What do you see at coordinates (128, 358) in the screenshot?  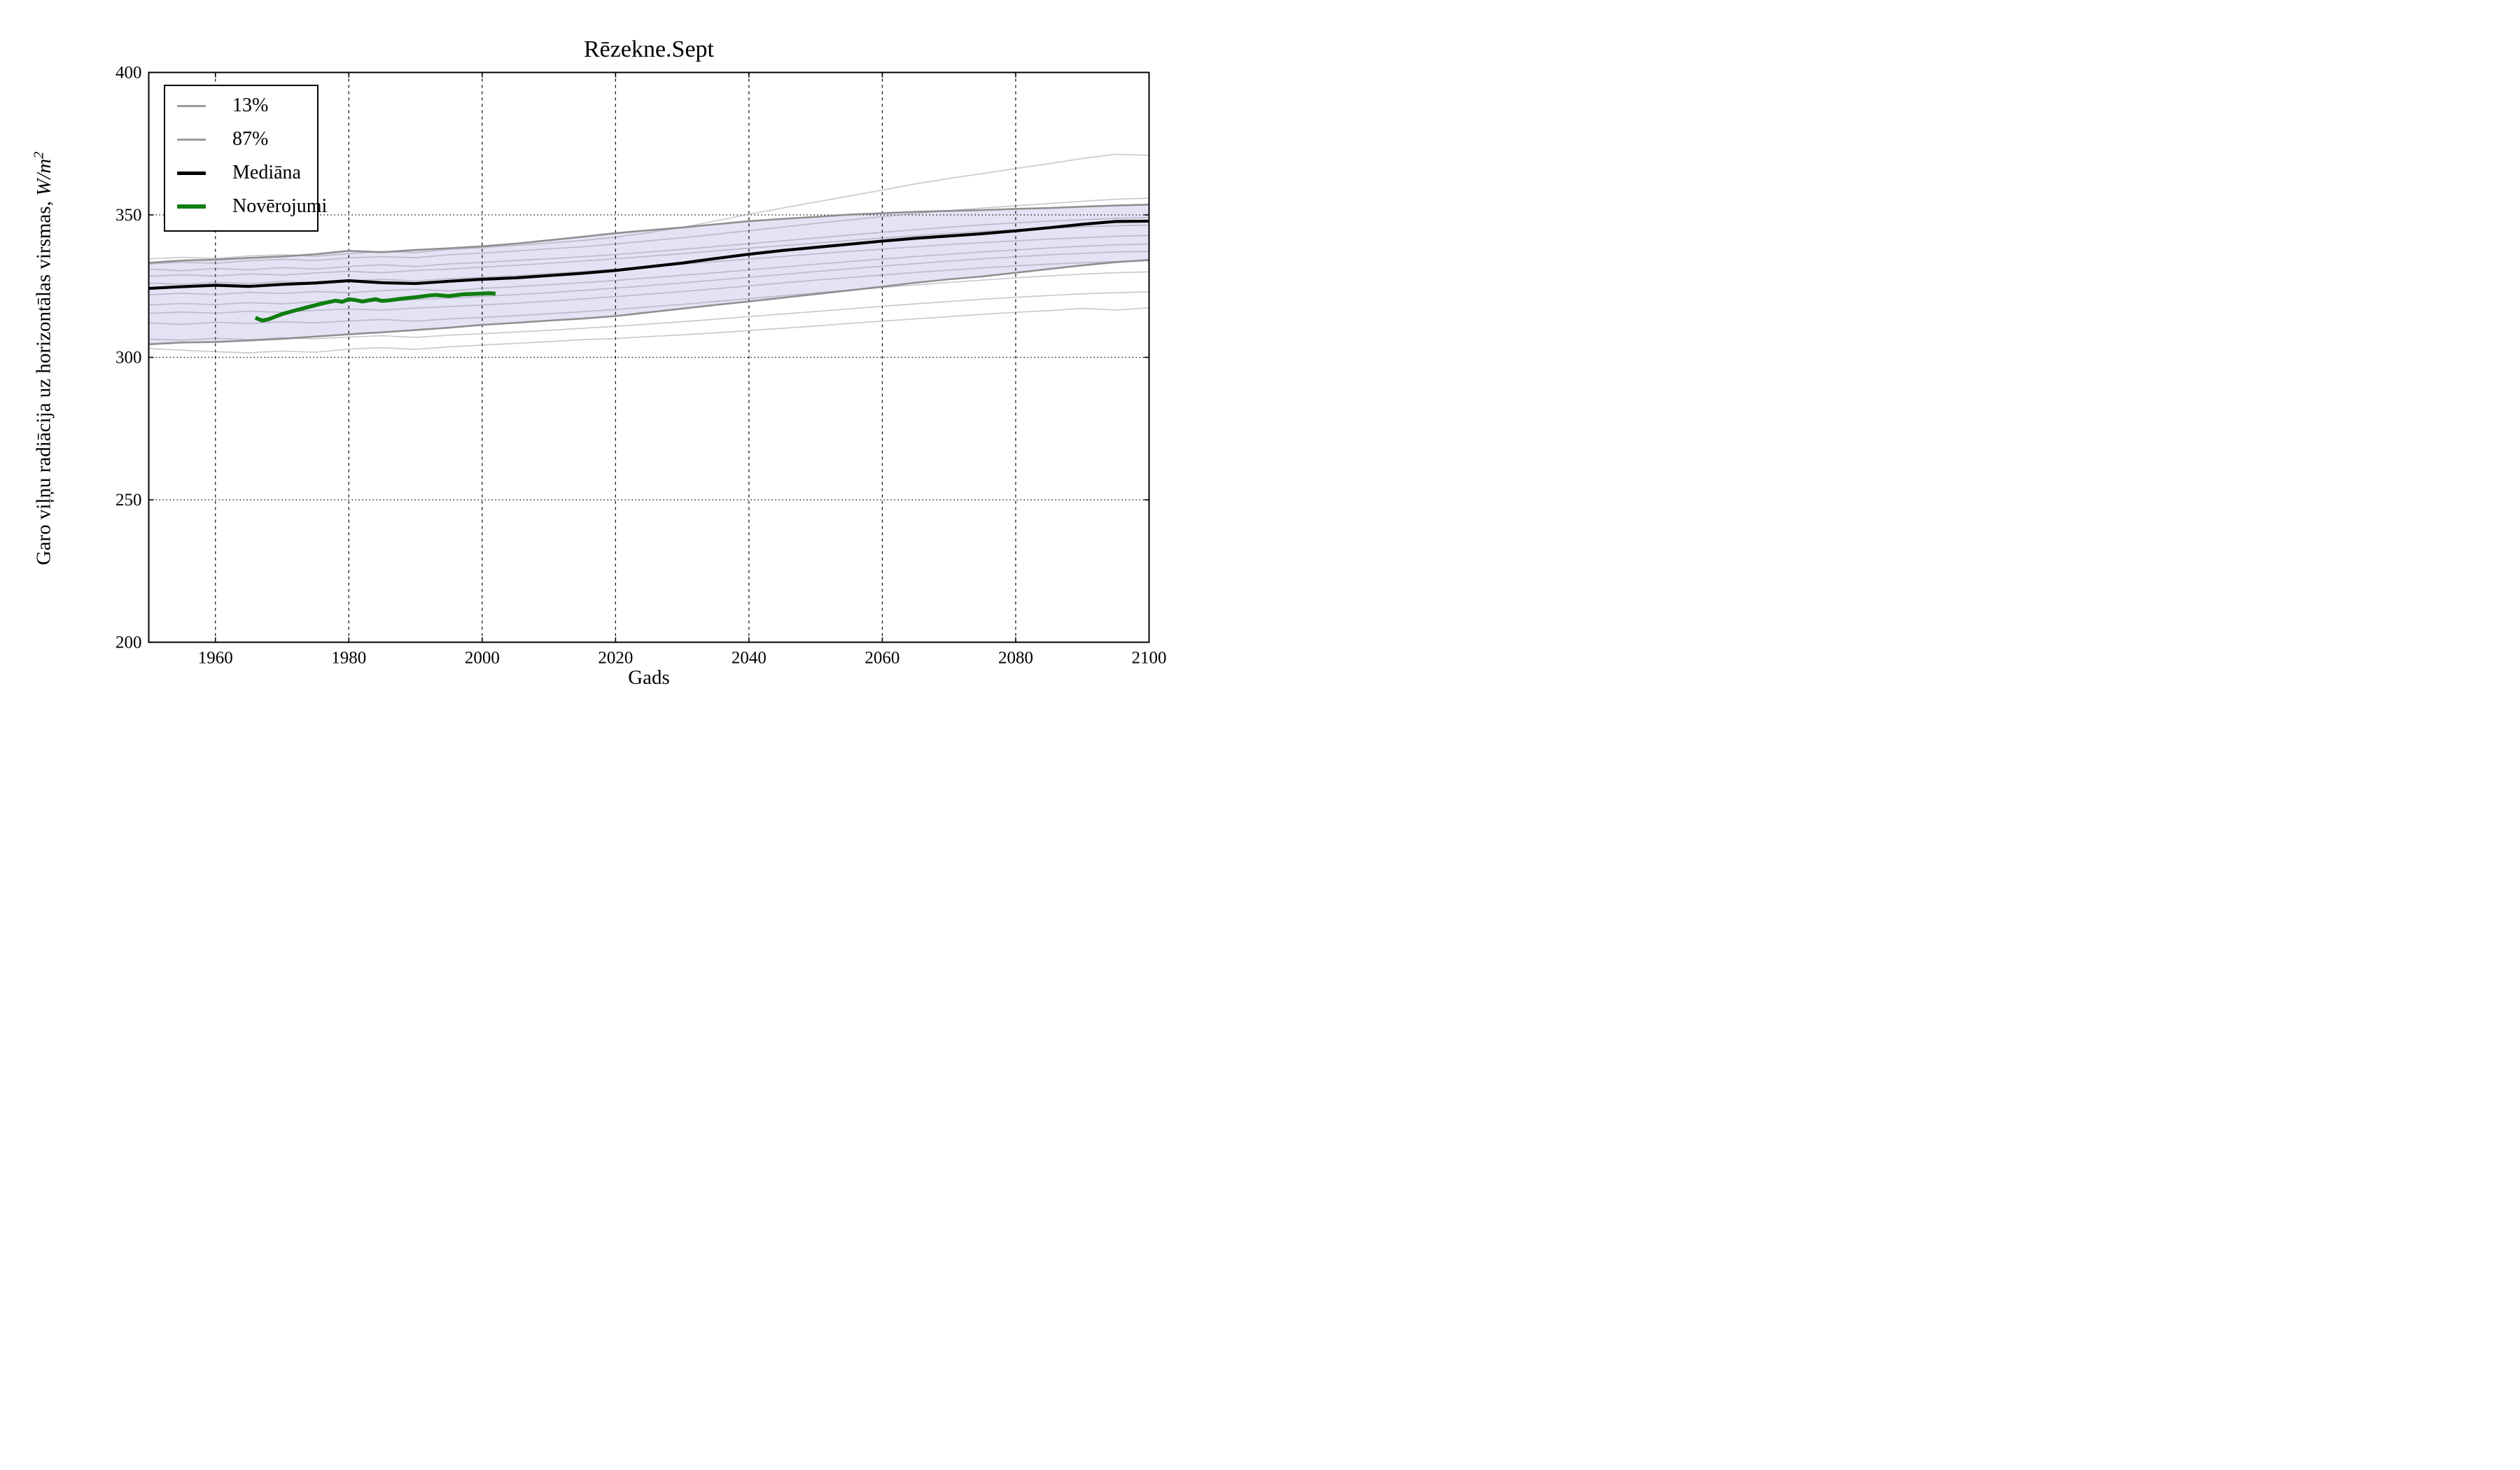 I see `y-tick-label: 300` at bounding box center [128, 358].